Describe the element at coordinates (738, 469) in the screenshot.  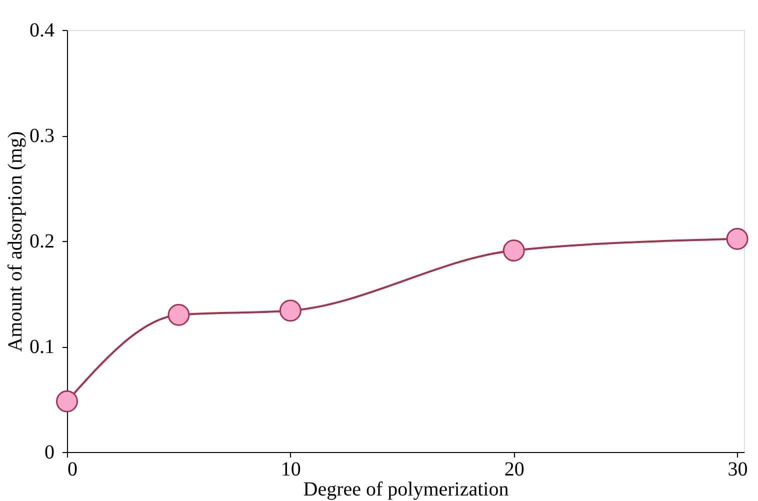
I see `x-tick-label: 30` at that location.